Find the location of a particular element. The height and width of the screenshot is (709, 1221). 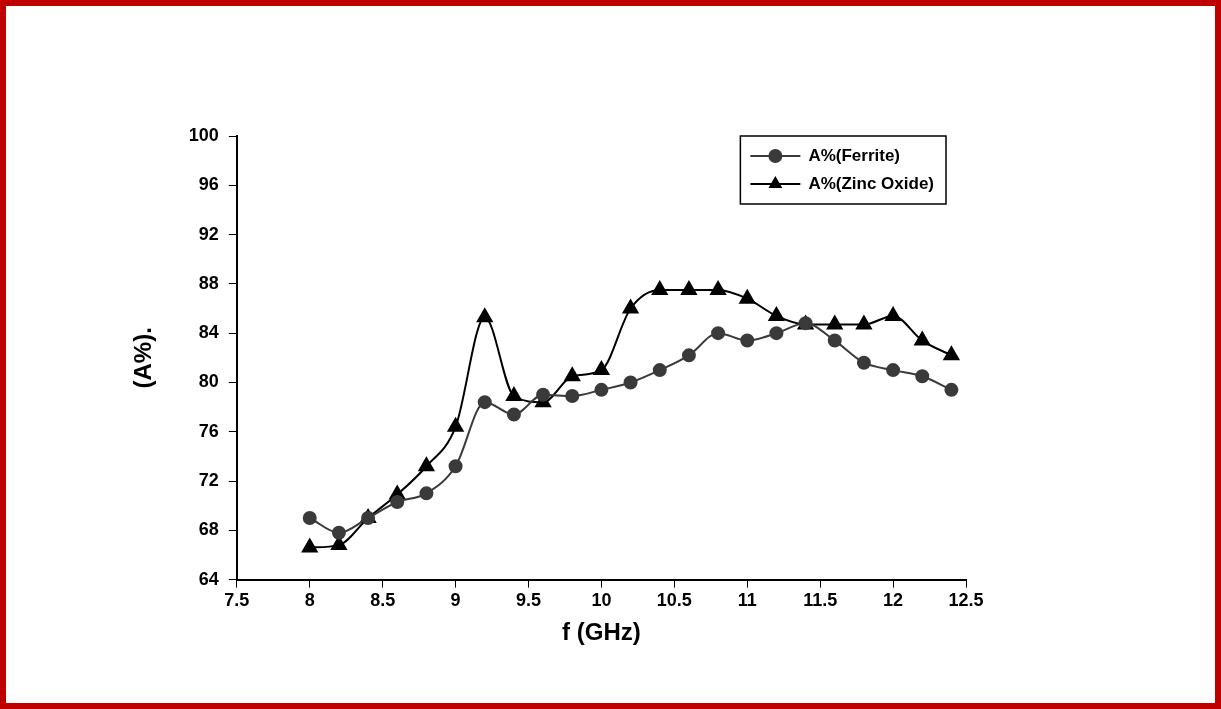

y-tick-label: 84 is located at coordinates (208, 332).